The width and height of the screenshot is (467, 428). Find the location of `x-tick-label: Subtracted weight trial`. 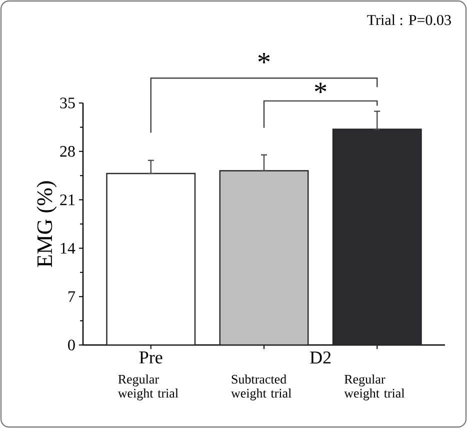

x-tick-label: Subtracted weight trial is located at coordinates (261, 387).